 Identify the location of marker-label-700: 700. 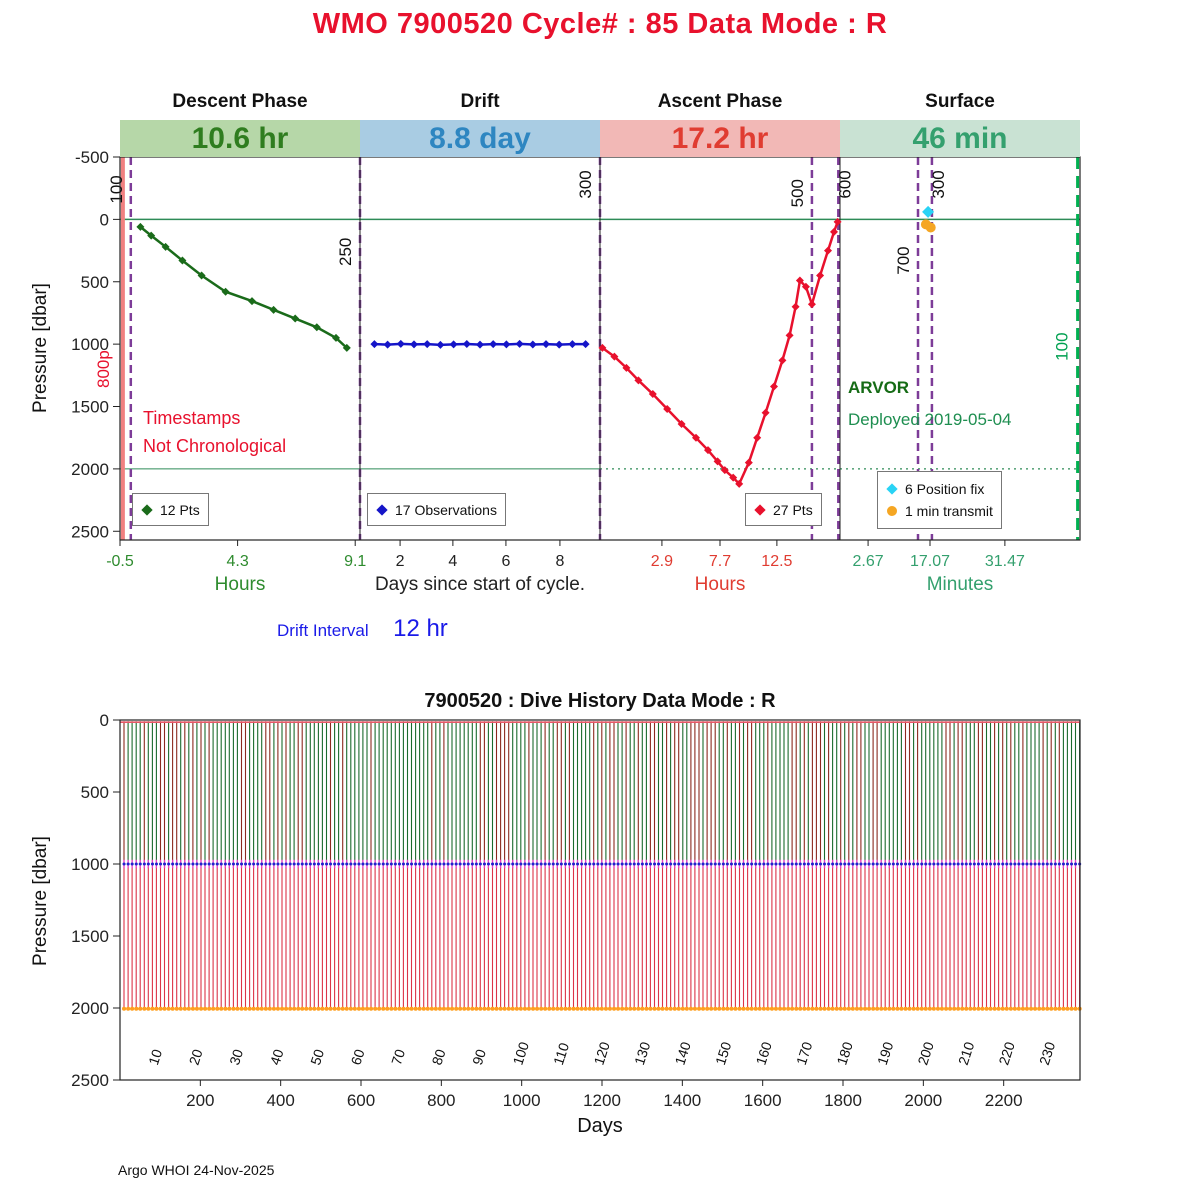
(903, 260).